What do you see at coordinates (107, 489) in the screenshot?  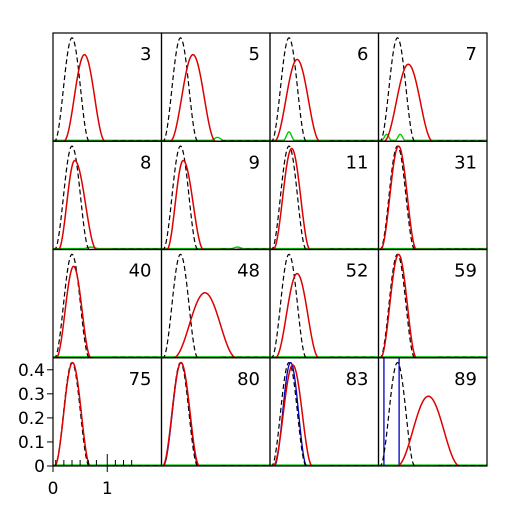 I see `x-tick-label: 1` at bounding box center [107, 489].